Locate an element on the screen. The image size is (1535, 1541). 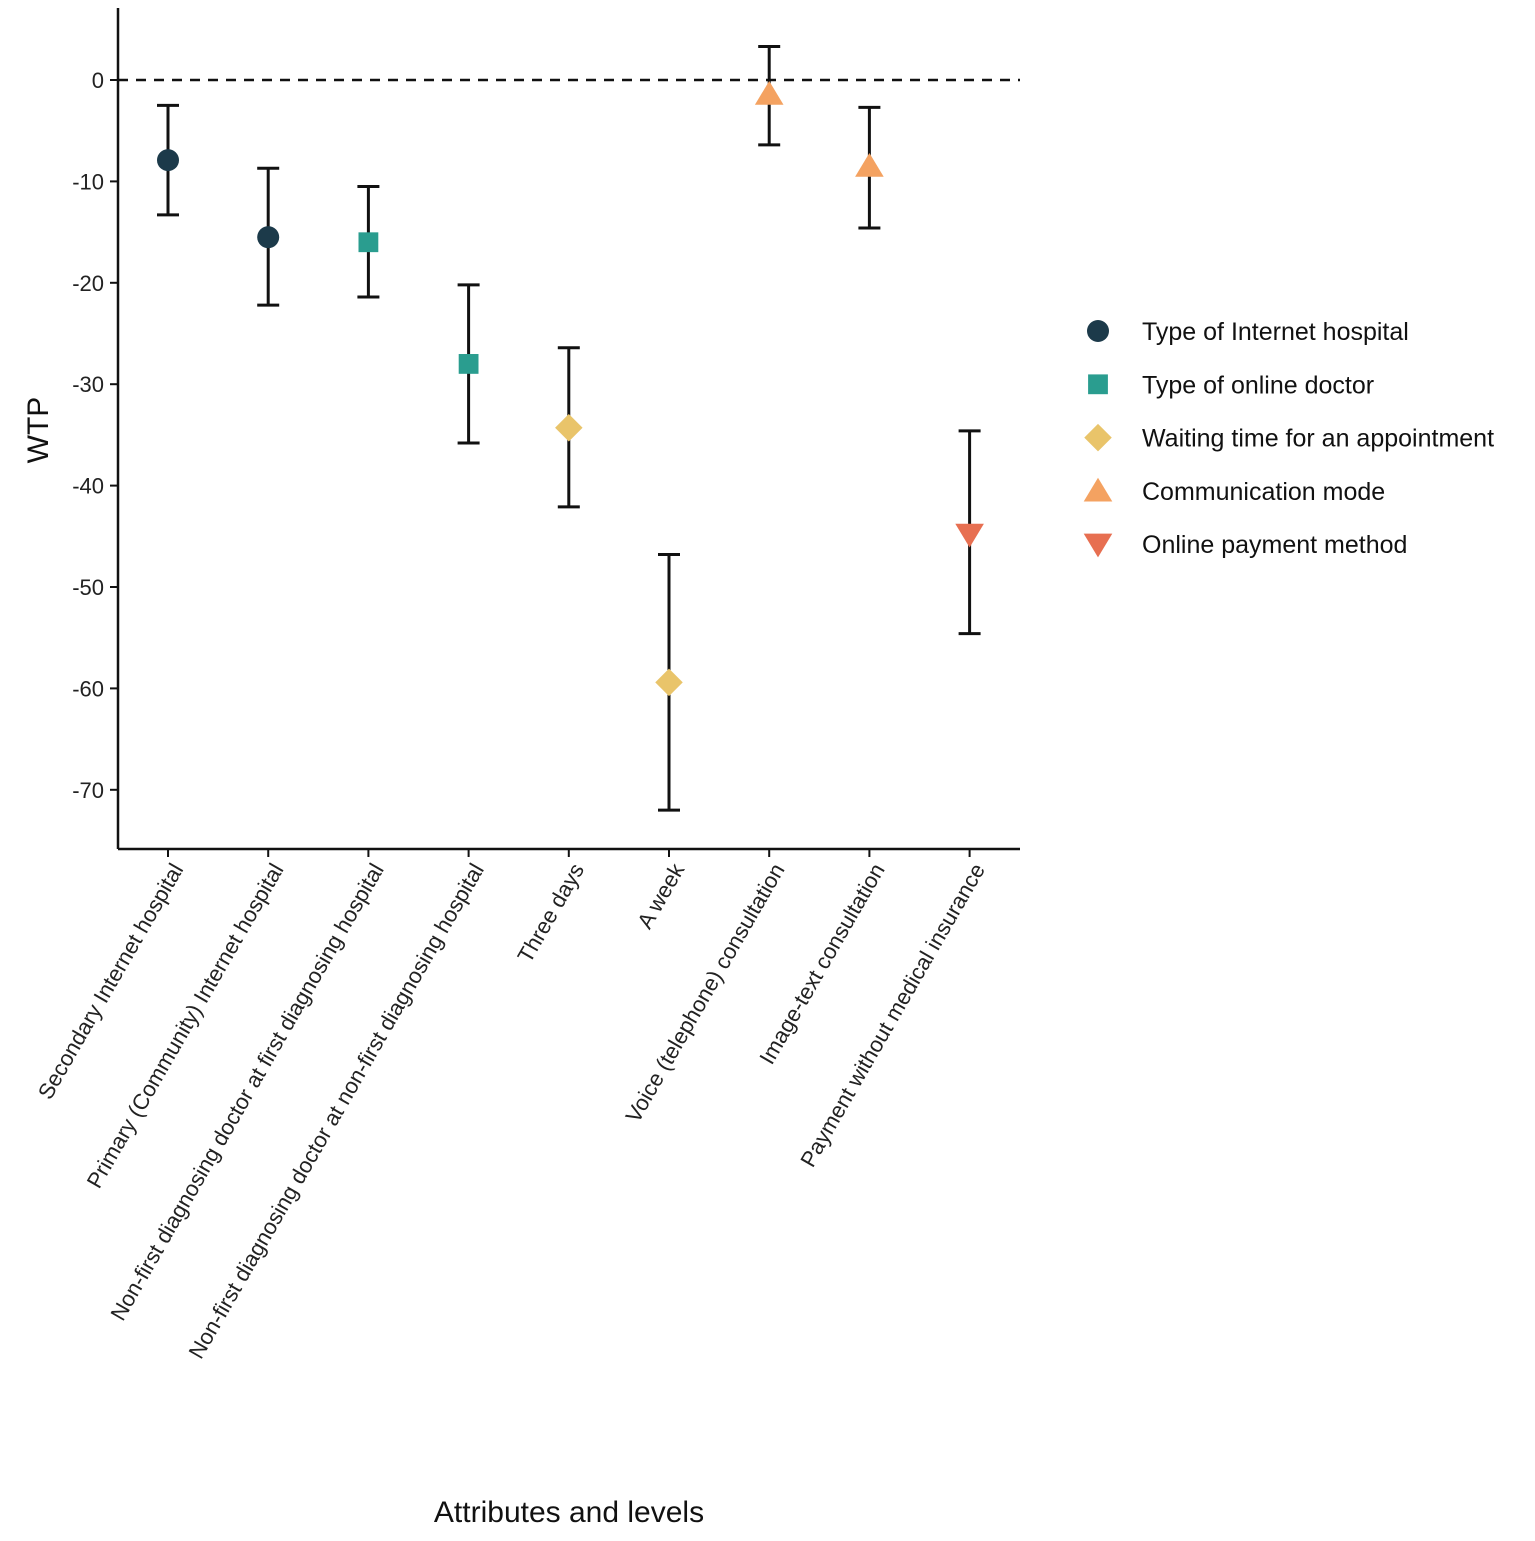
x-tick-label: A week is located at coordinates (661, 895).